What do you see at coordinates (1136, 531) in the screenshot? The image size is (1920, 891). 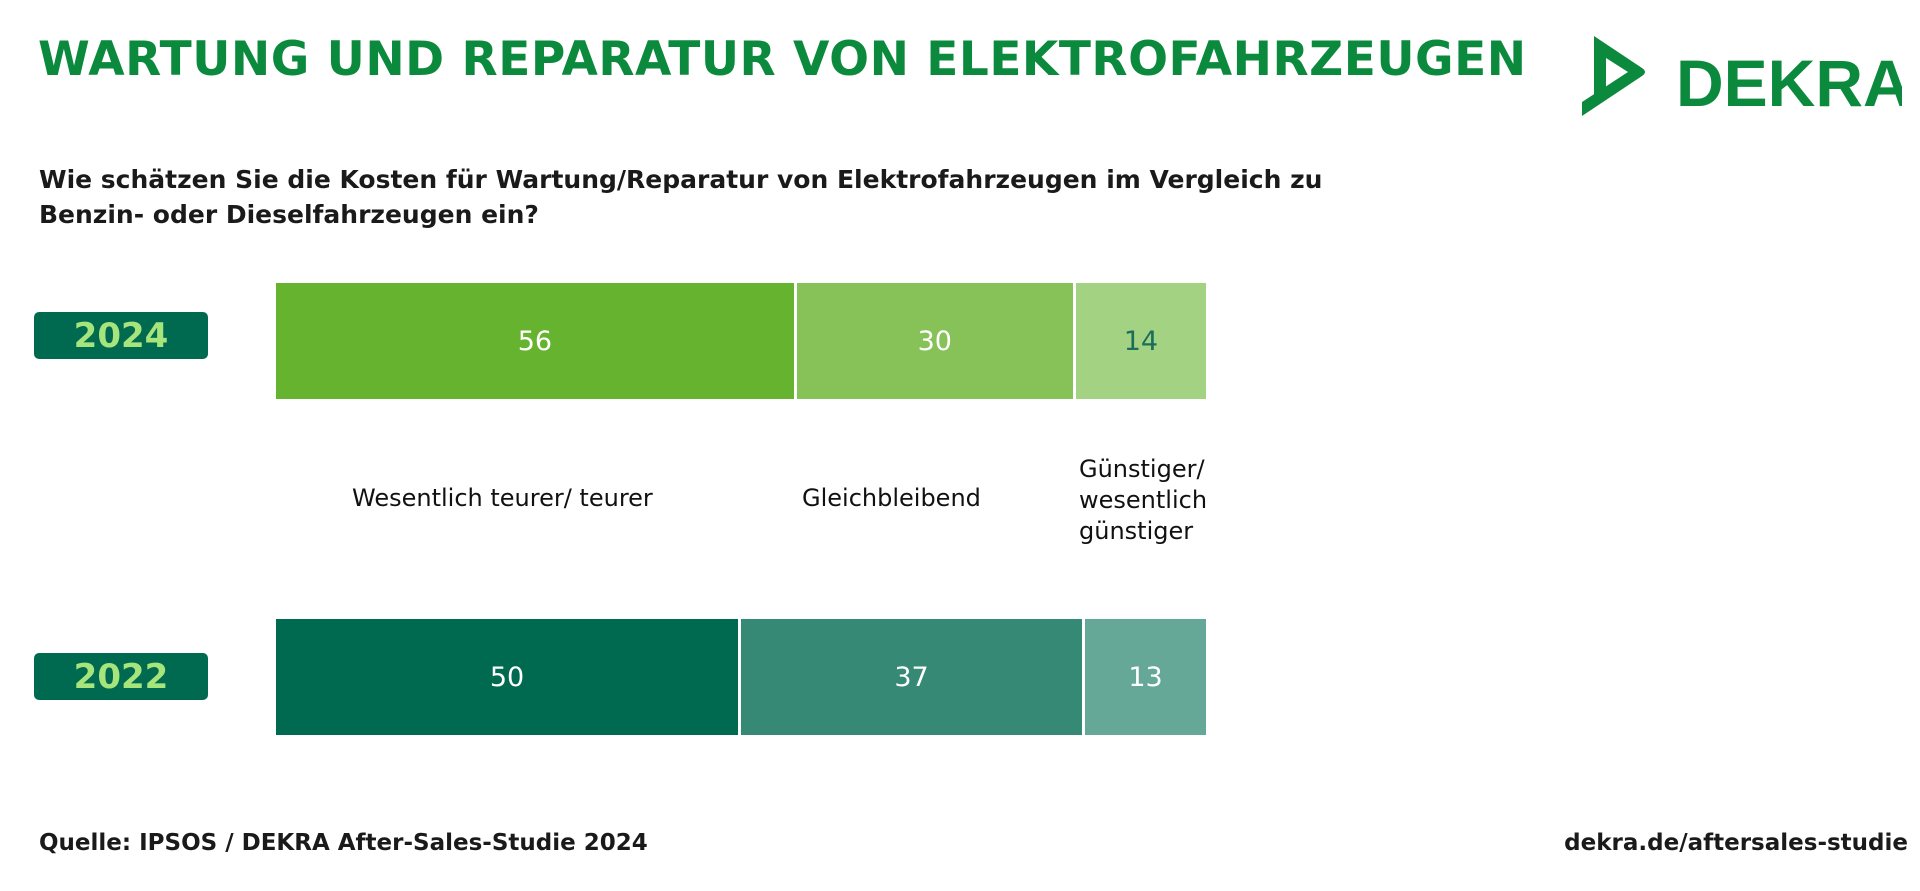 I see `category-label-line: günstiger` at bounding box center [1136, 531].